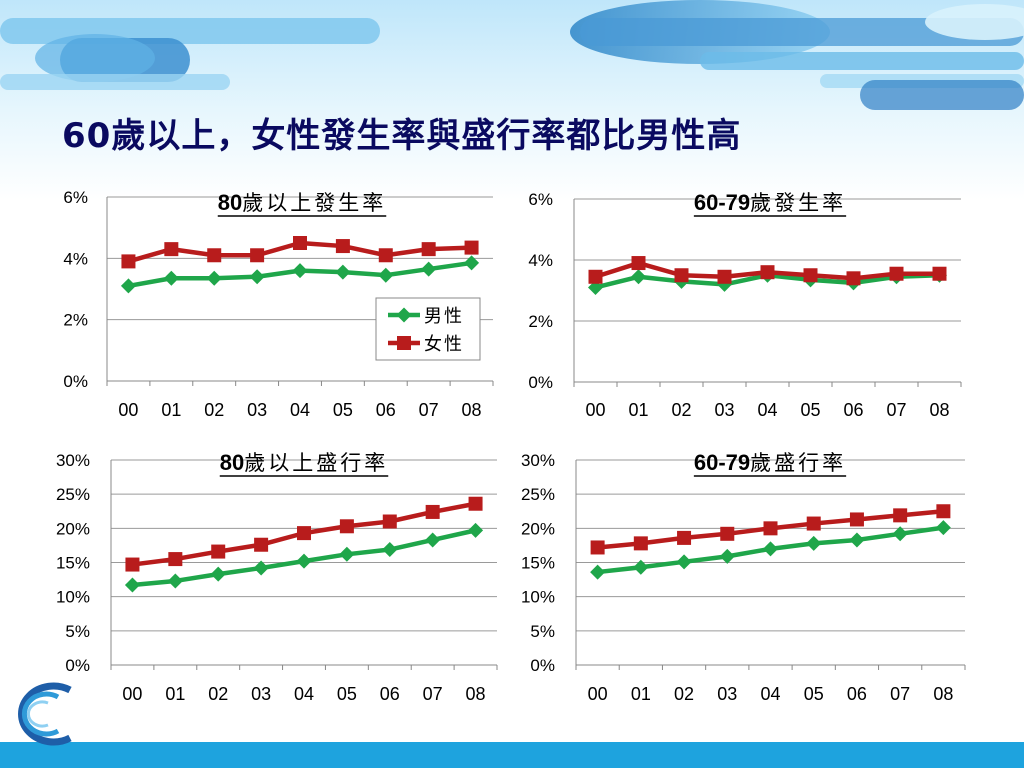  I want to click on y-tick-label: 10%, so click(538, 597).